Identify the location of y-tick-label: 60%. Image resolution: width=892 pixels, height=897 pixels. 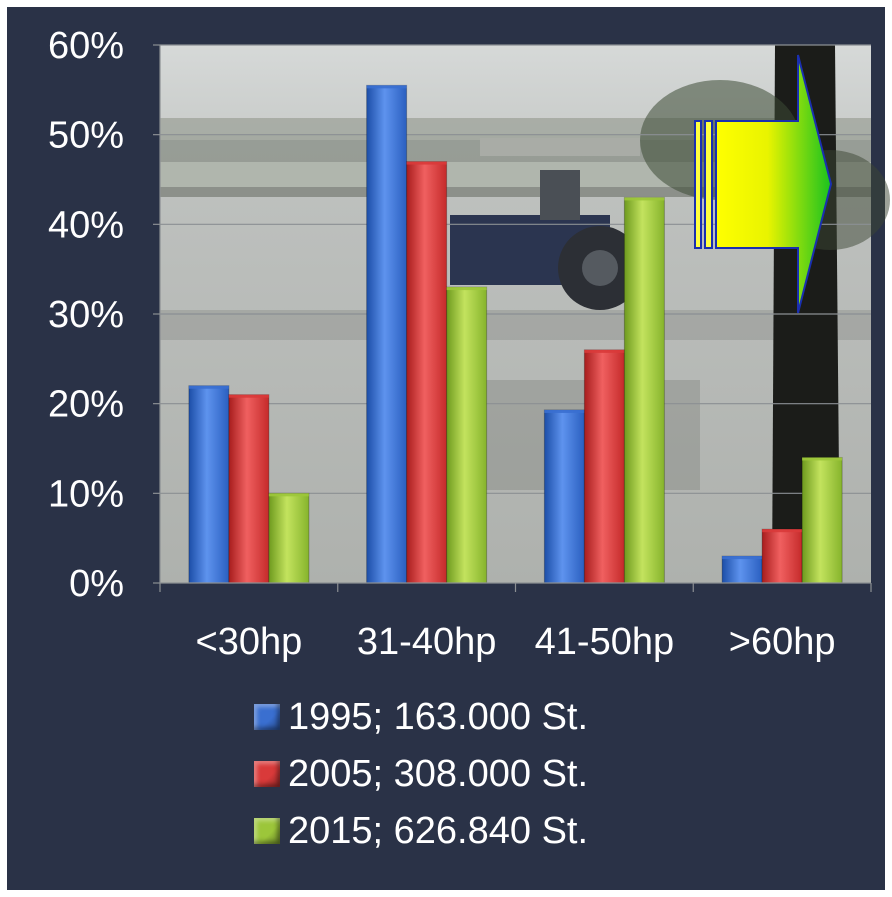
(86, 46).